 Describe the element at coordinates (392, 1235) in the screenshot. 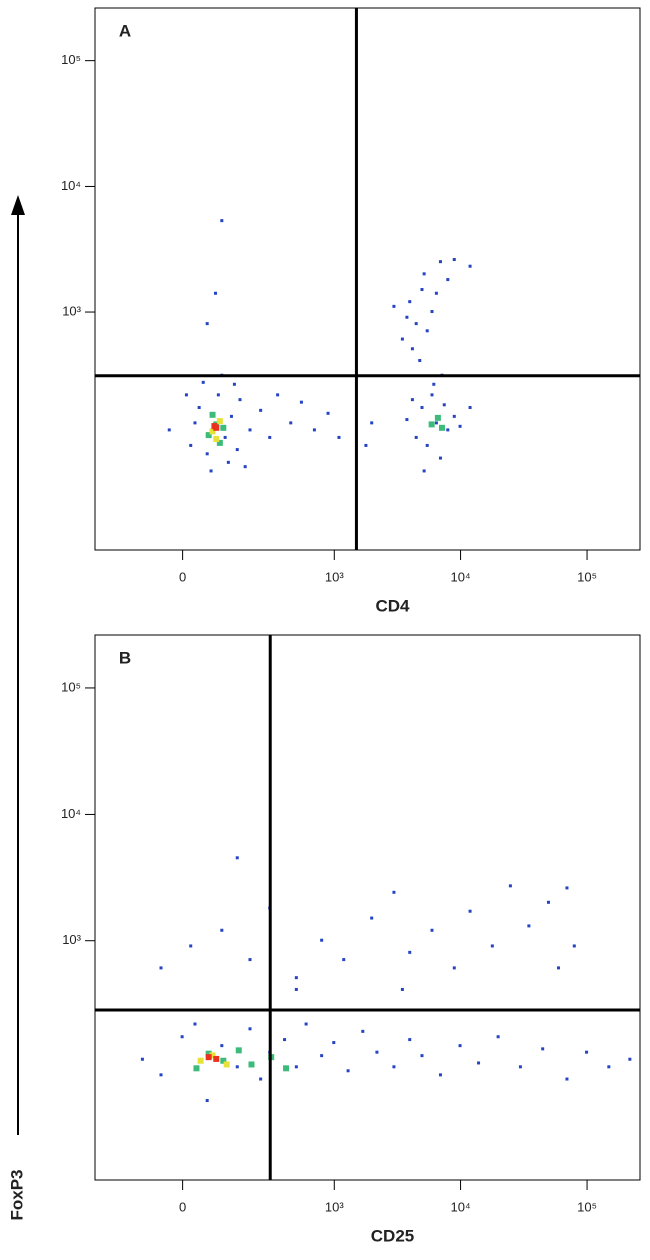

I see `x-axis-label: CD25` at that location.